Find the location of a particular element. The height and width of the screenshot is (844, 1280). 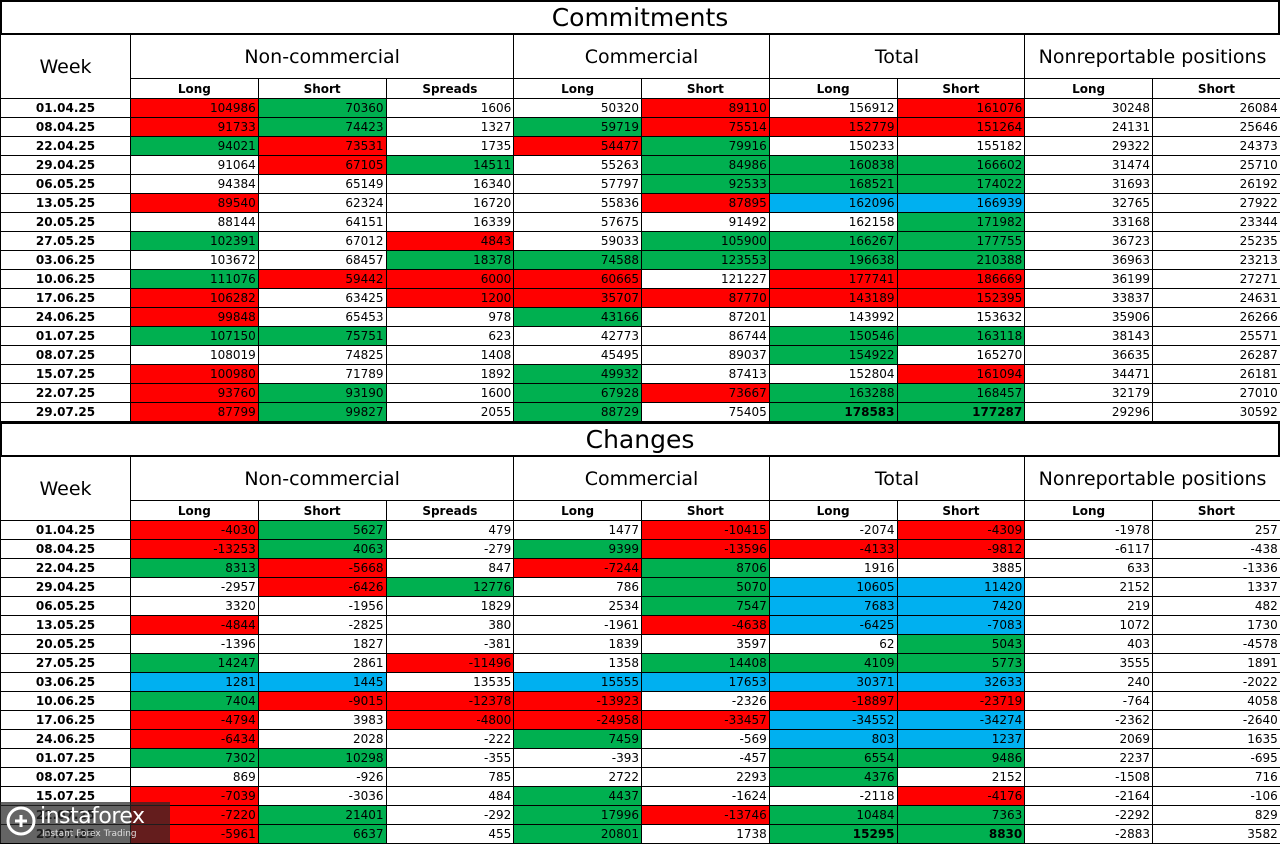

commercial-long-cell: 1477 is located at coordinates (578, 530).